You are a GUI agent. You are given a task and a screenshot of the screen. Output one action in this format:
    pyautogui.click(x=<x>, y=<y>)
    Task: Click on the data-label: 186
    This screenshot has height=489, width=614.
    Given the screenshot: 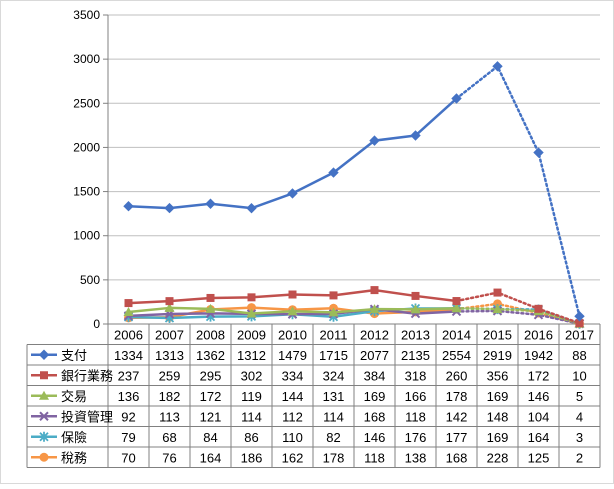 What is the action you would take?
    pyautogui.click(x=252, y=457)
    